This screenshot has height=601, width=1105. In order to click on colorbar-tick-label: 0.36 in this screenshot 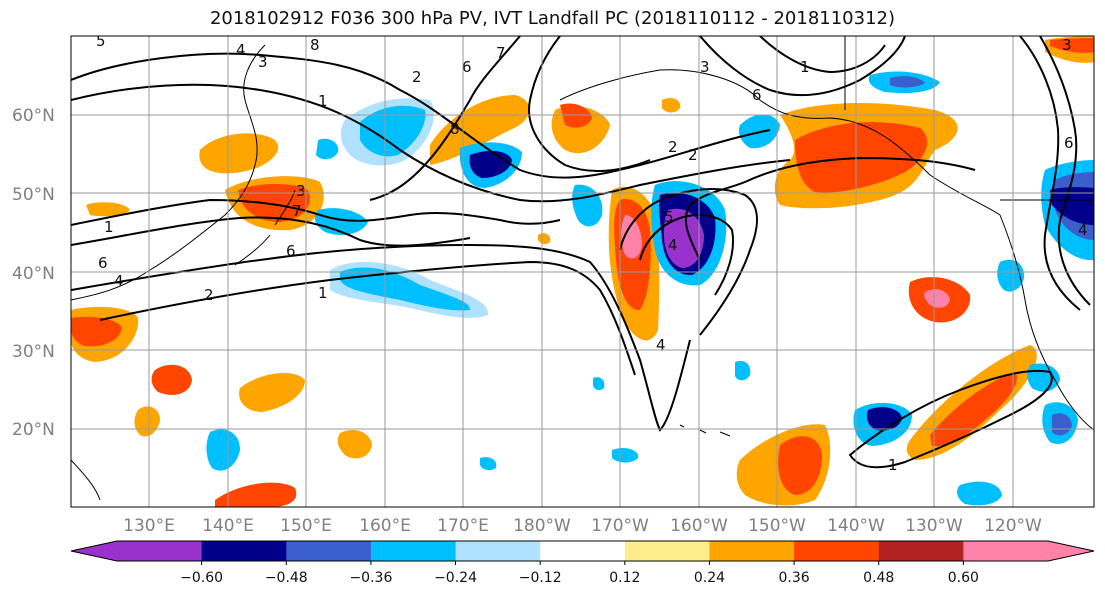, I will do `click(794, 578)`.